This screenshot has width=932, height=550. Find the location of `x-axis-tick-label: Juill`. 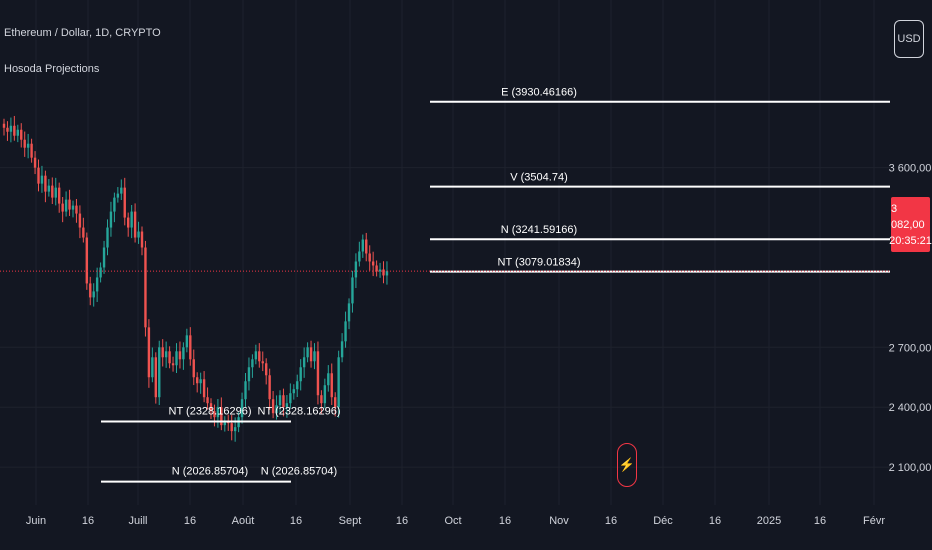

x-axis-tick-label: Juill is located at coordinates (138, 521).